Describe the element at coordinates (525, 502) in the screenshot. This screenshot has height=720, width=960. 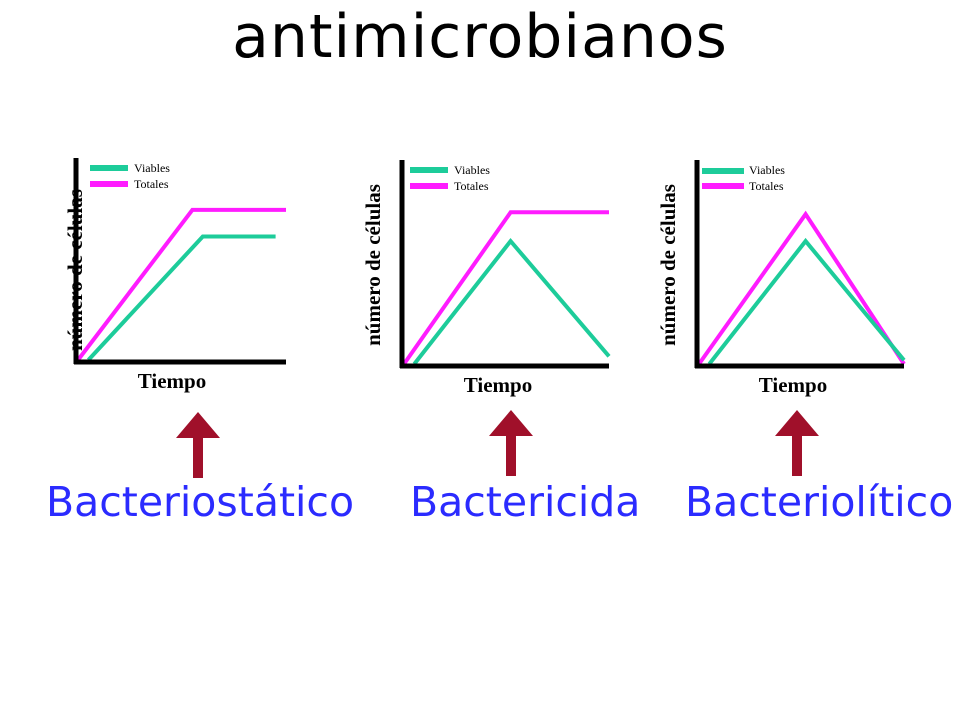
I see `label-bactericida: Bactericida` at that location.